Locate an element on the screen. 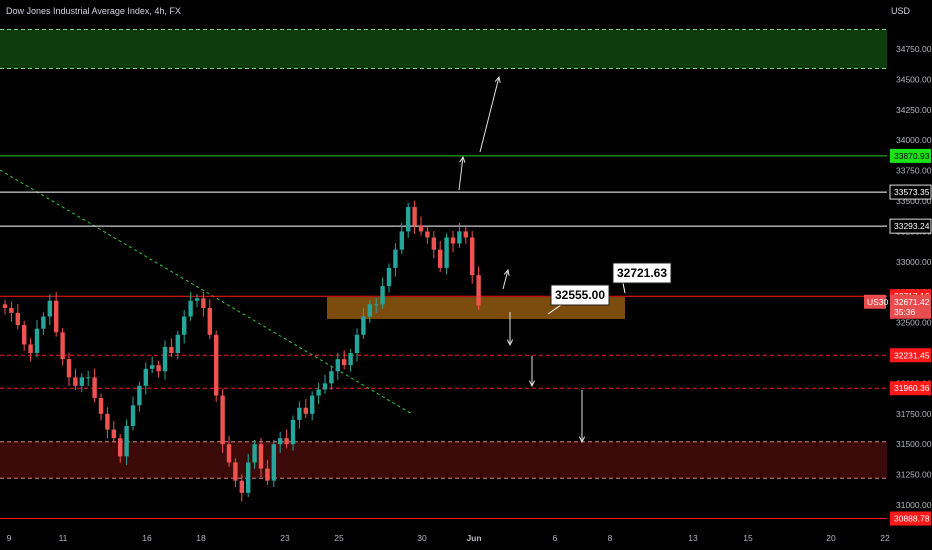 The width and height of the screenshot is (932, 550). price-tick-label: 33750.00 is located at coordinates (914, 171).